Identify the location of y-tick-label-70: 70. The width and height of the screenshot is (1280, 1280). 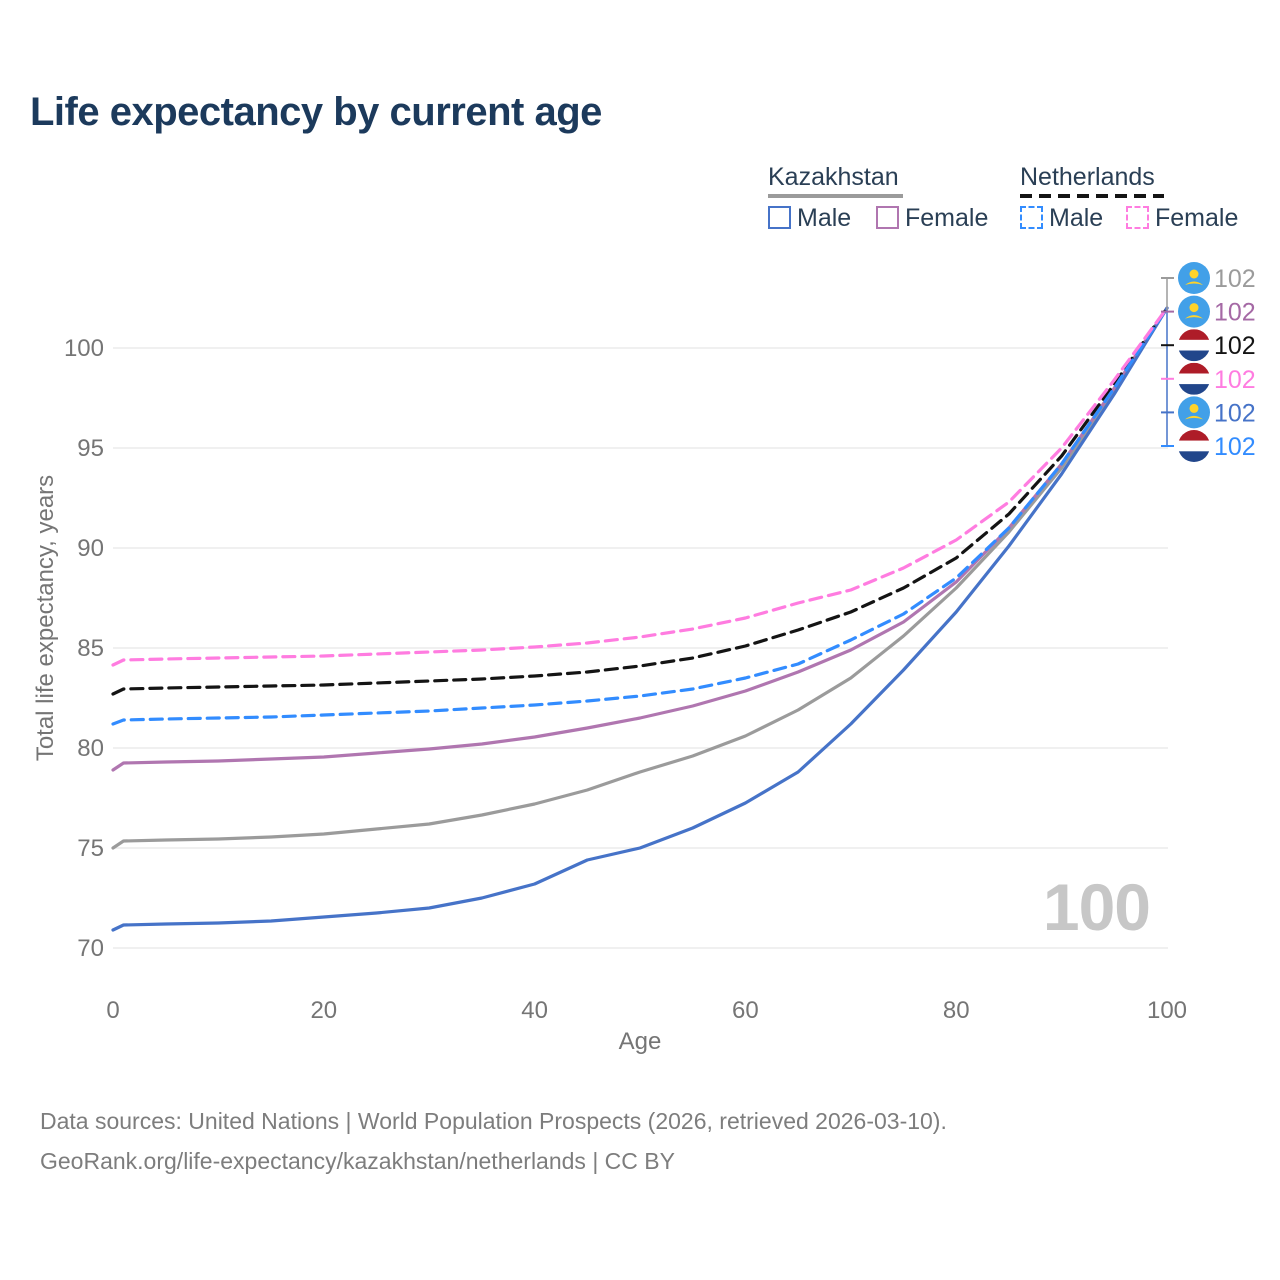
(90, 948).